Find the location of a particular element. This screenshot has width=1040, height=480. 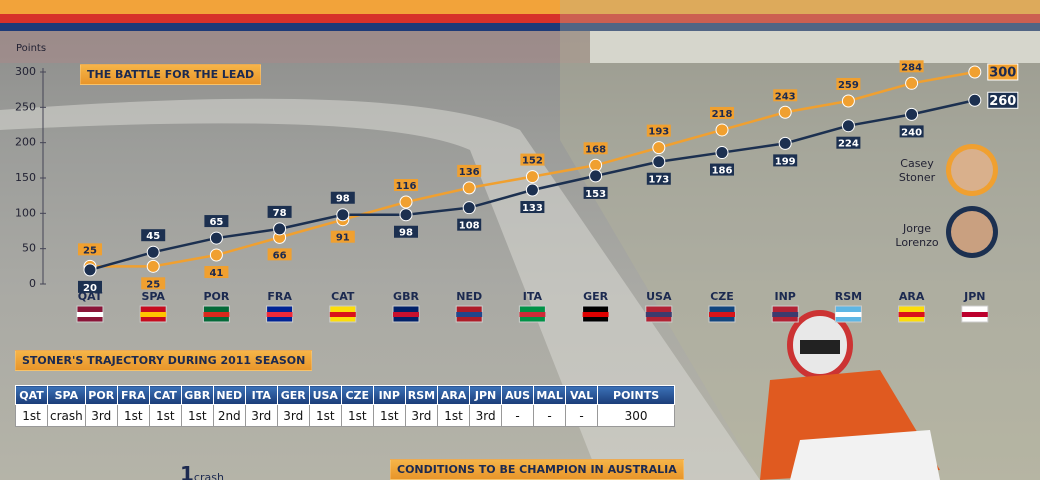

header-cell: POINTS is located at coordinates (636, 395).